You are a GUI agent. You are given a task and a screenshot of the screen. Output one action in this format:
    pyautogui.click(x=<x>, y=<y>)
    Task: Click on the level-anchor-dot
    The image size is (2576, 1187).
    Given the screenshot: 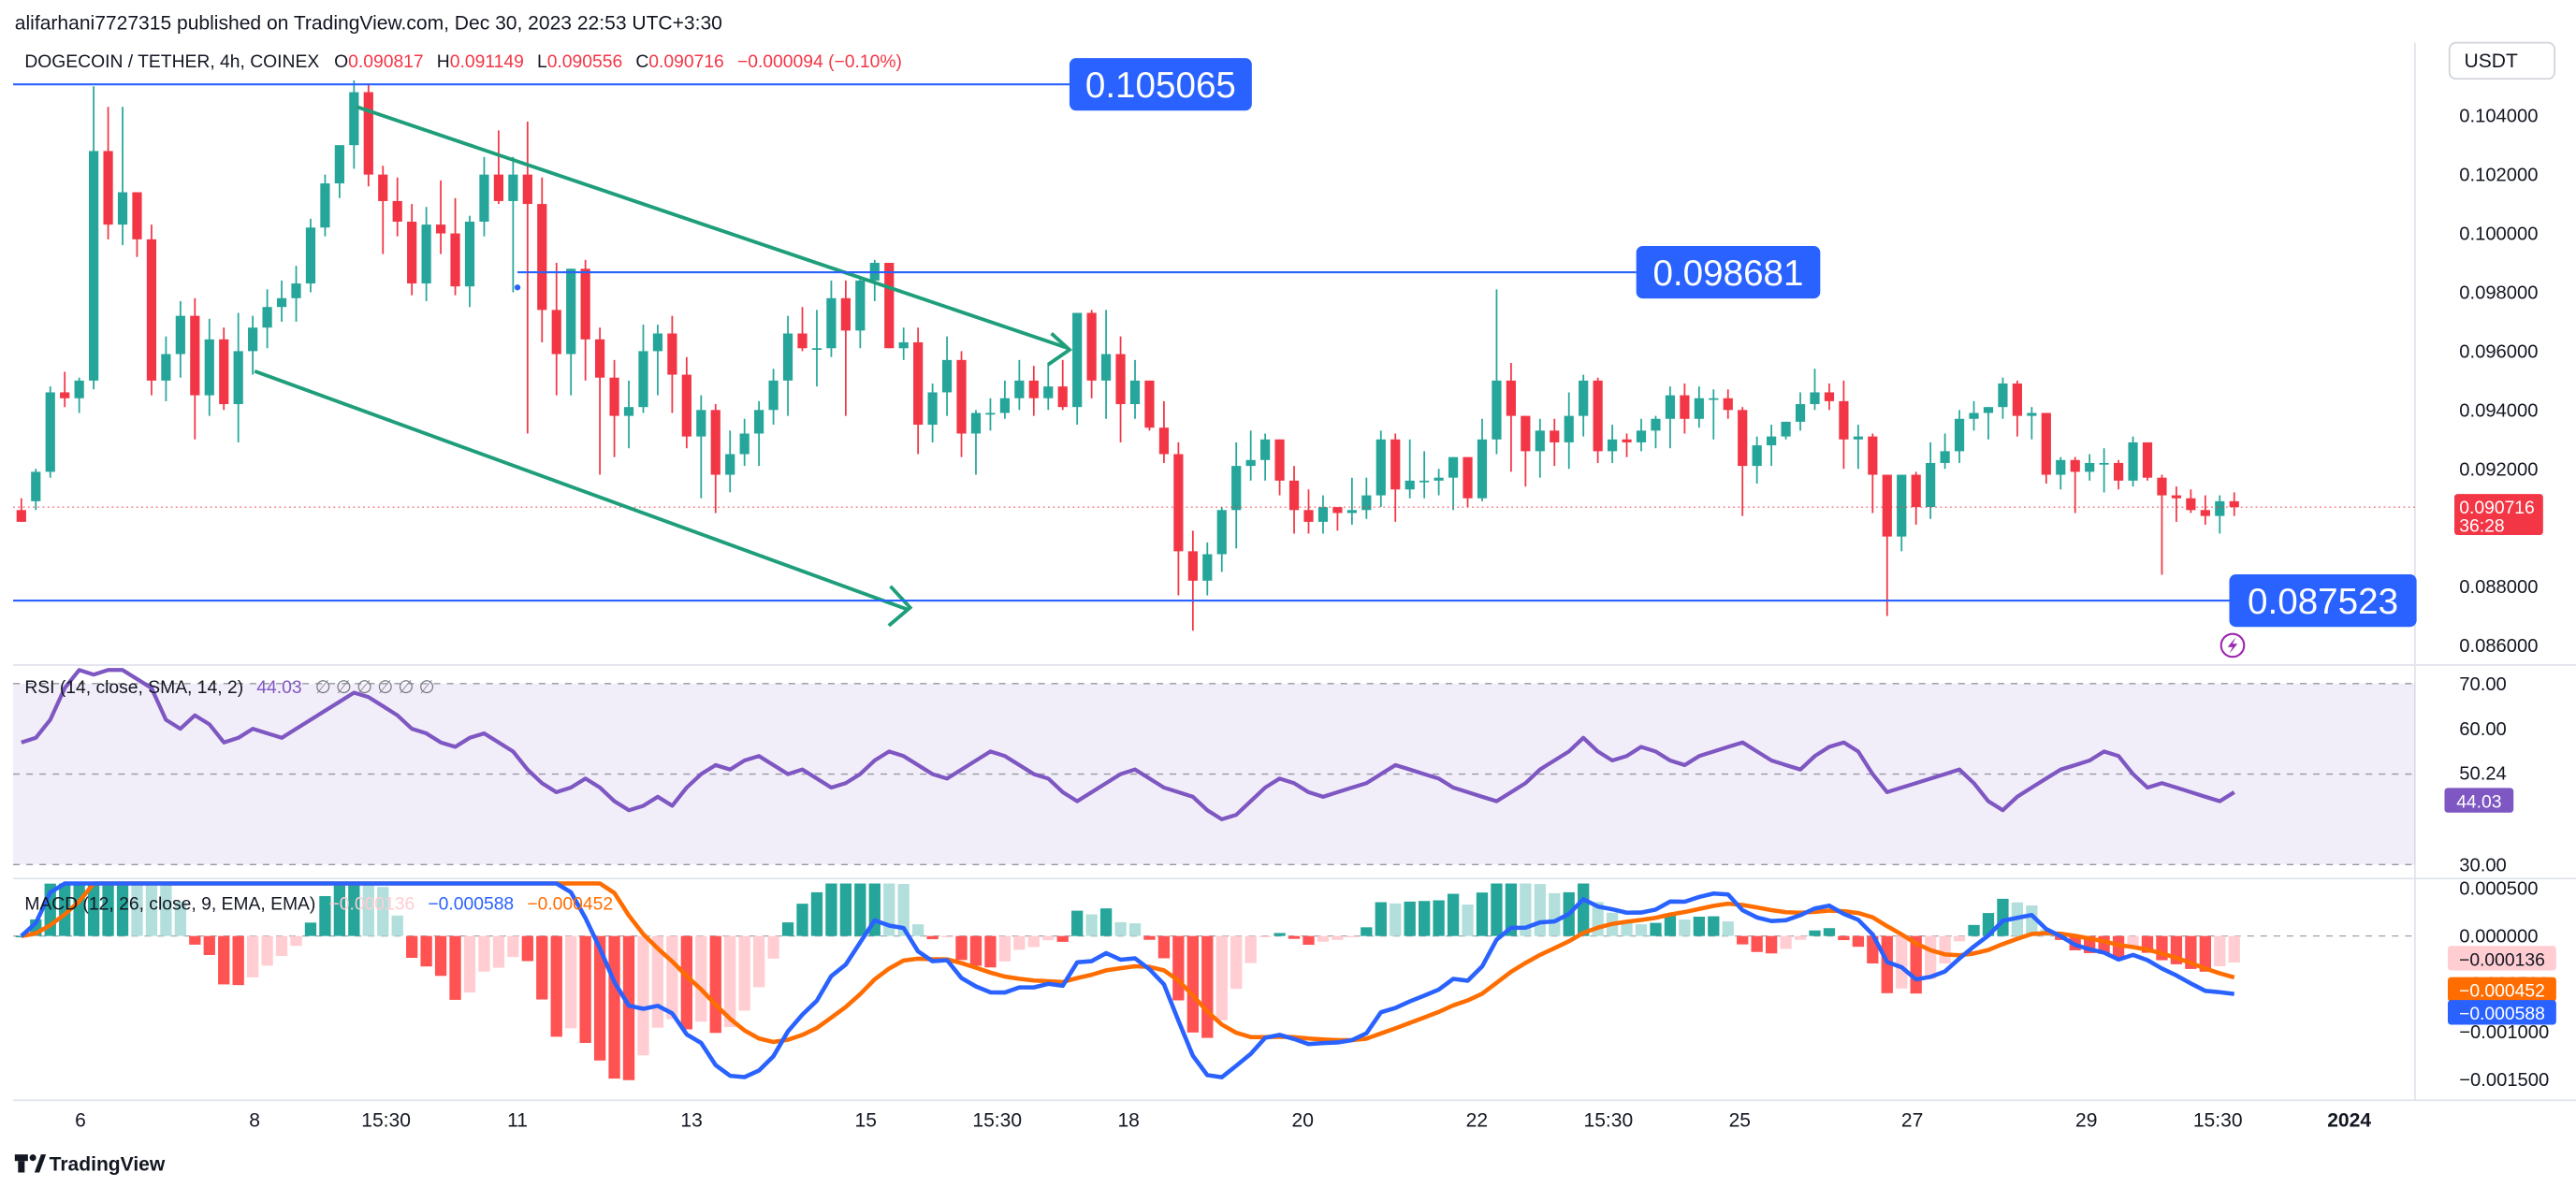 What is the action you would take?
    pyautogui.click(x=517, y=287)
    